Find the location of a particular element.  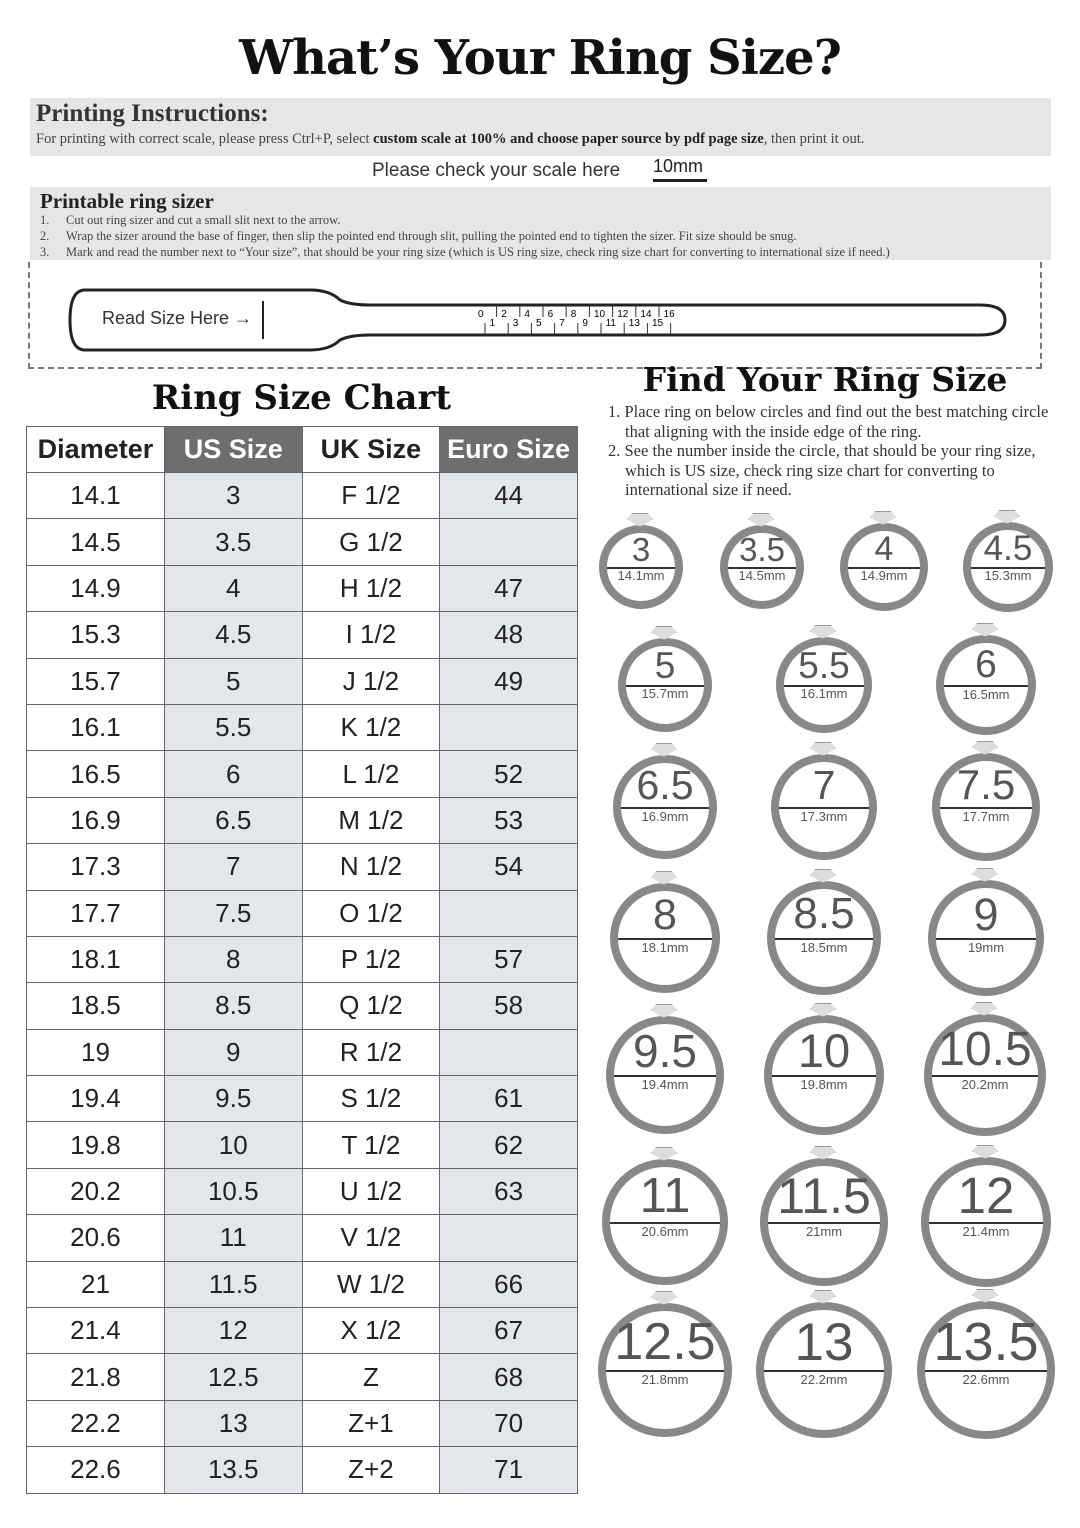

table-row: 17.7 7.5 O 1/2 is located at coordinates (302, 913).